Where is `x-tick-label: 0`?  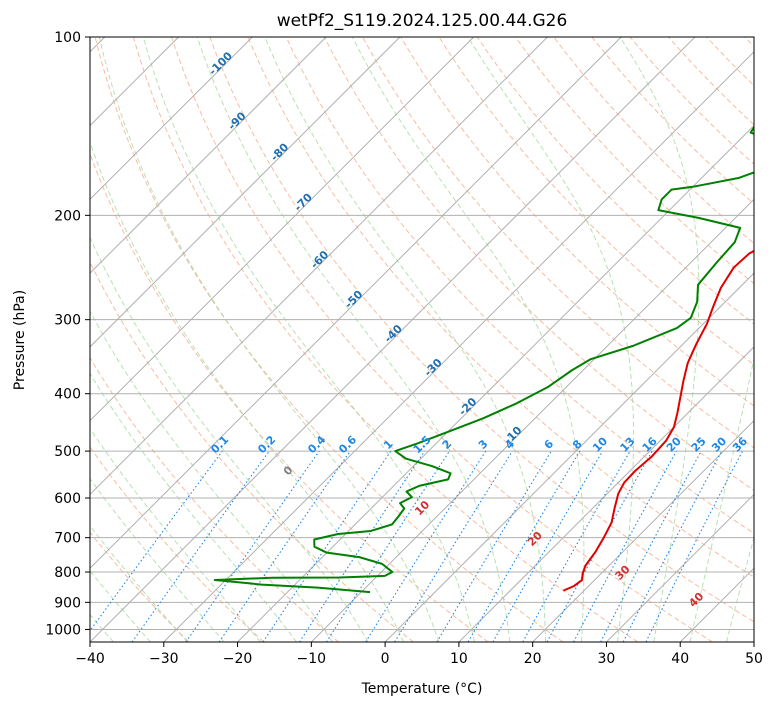
x-tick-label: 0 is located at coordinates (385, 659).